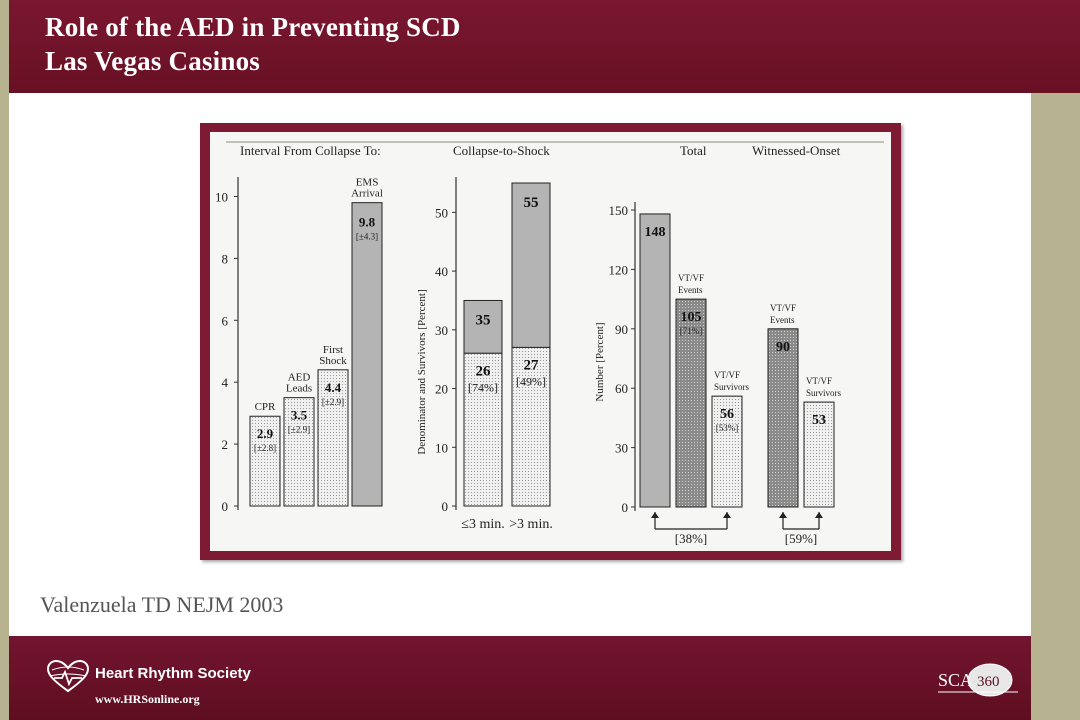 This screenshot has width=1080, height=720. What do you see at coordinates (531, 381) in the screenshot?
I see `panel2-survivor-percent: [49%]` at bounding box center [531, 381].